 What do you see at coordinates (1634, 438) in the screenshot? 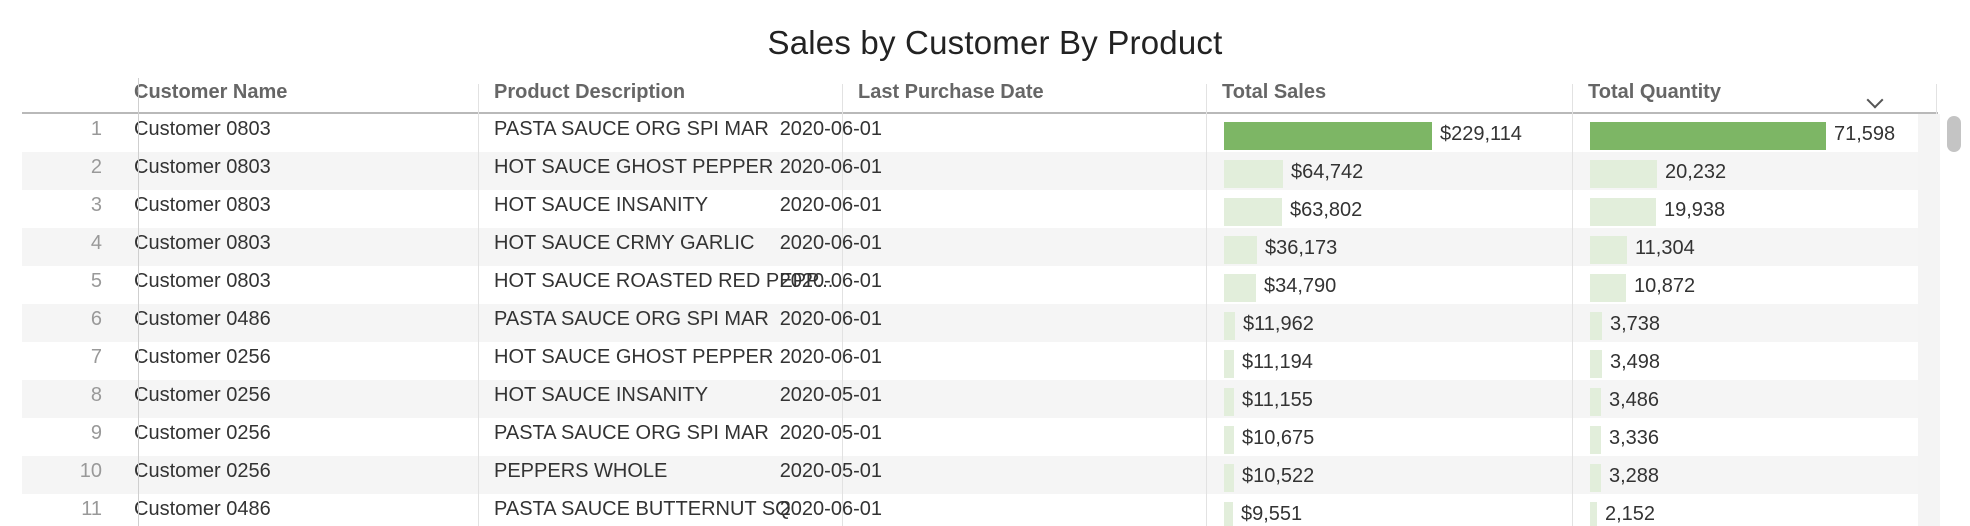
I see `total-quantity-value: 3,336` at bounding box center [1634, 438].